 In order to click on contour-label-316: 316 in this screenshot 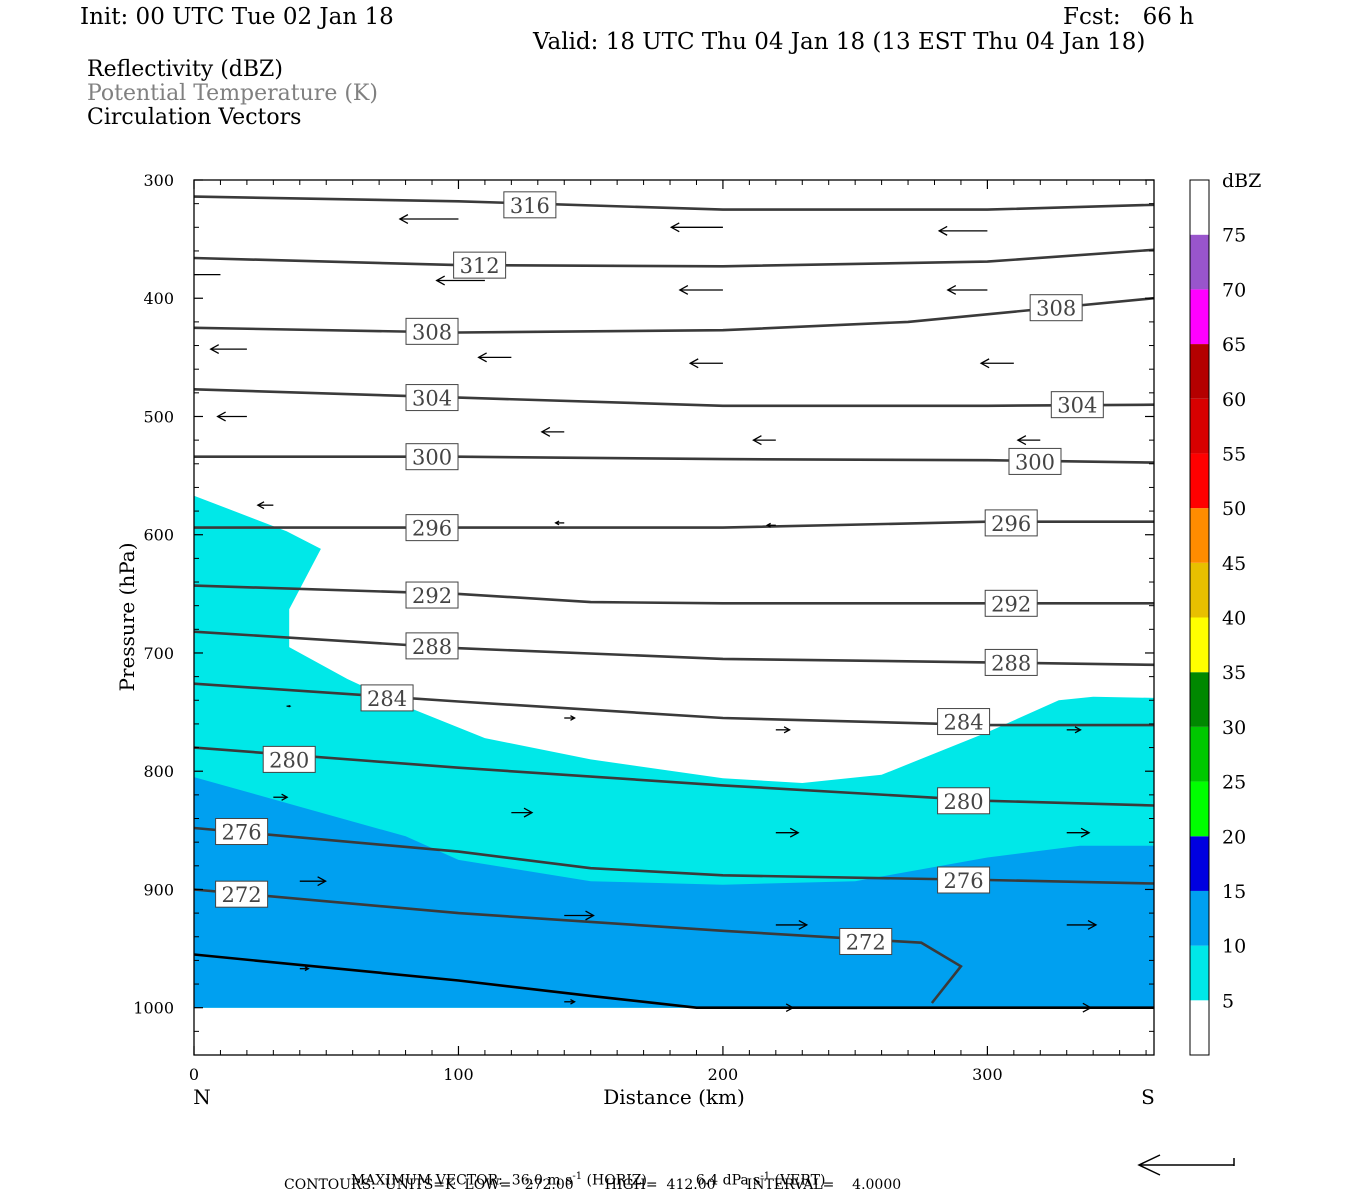, I will do `click(530, 206)`.